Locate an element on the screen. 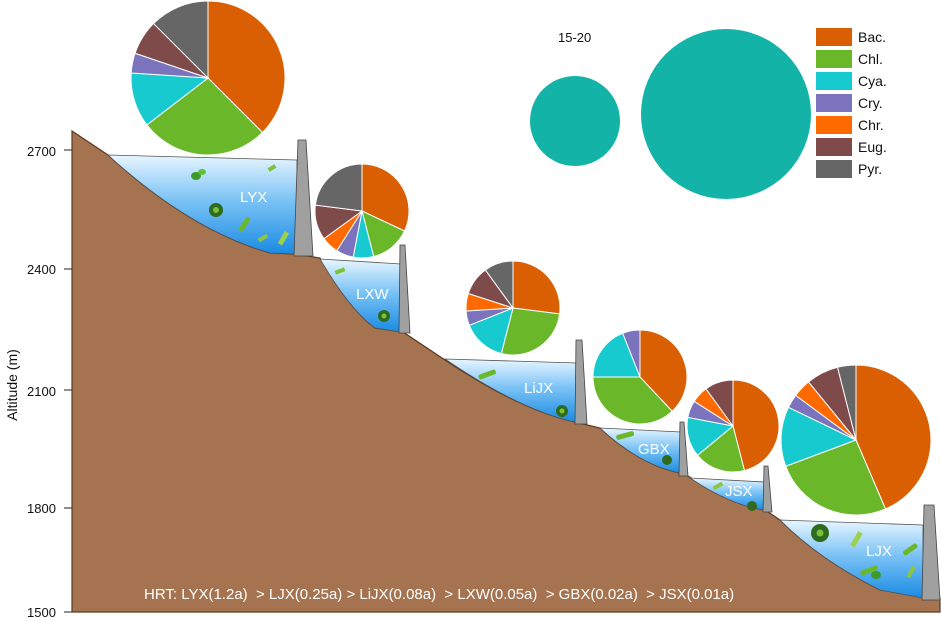 This screenshot has height=622, width=941. pie-slice-ljx-cya is located at coordinates (819, 436).